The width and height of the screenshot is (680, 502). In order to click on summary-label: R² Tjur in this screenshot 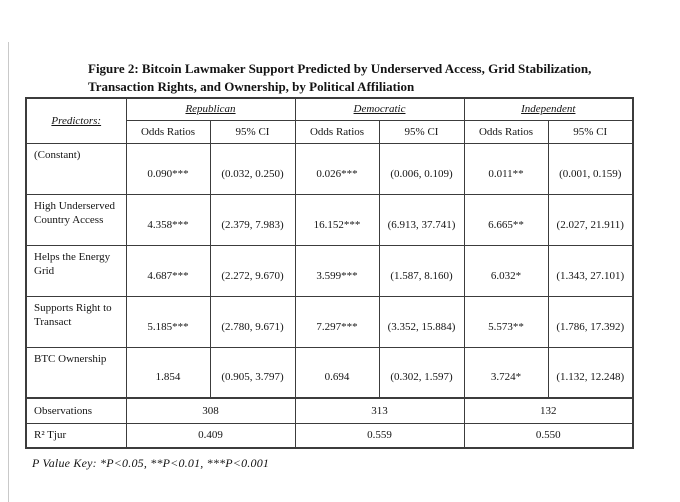, I will do `click(76, 435)`.